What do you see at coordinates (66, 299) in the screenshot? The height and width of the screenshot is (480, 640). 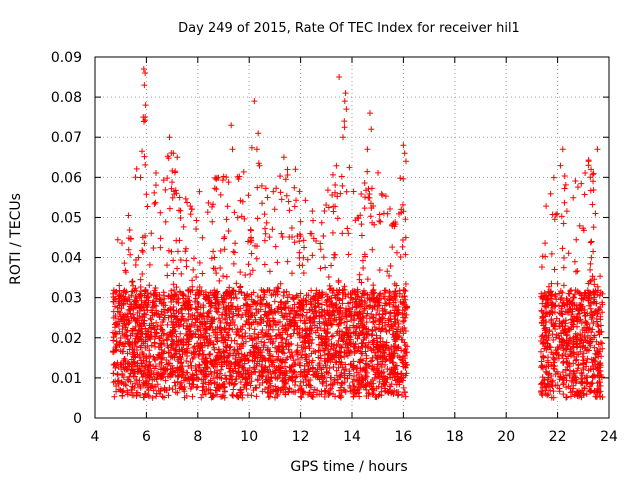 I see `y-tick-label: 0.03` at bounding box center [66, 299].